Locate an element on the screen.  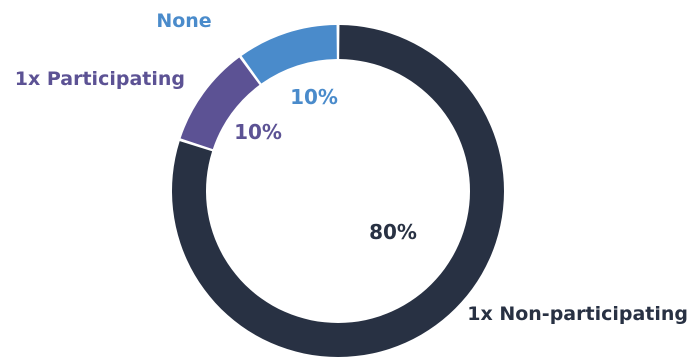
slice-value-1x-participating: 10% is located at coordinates (258, 132).